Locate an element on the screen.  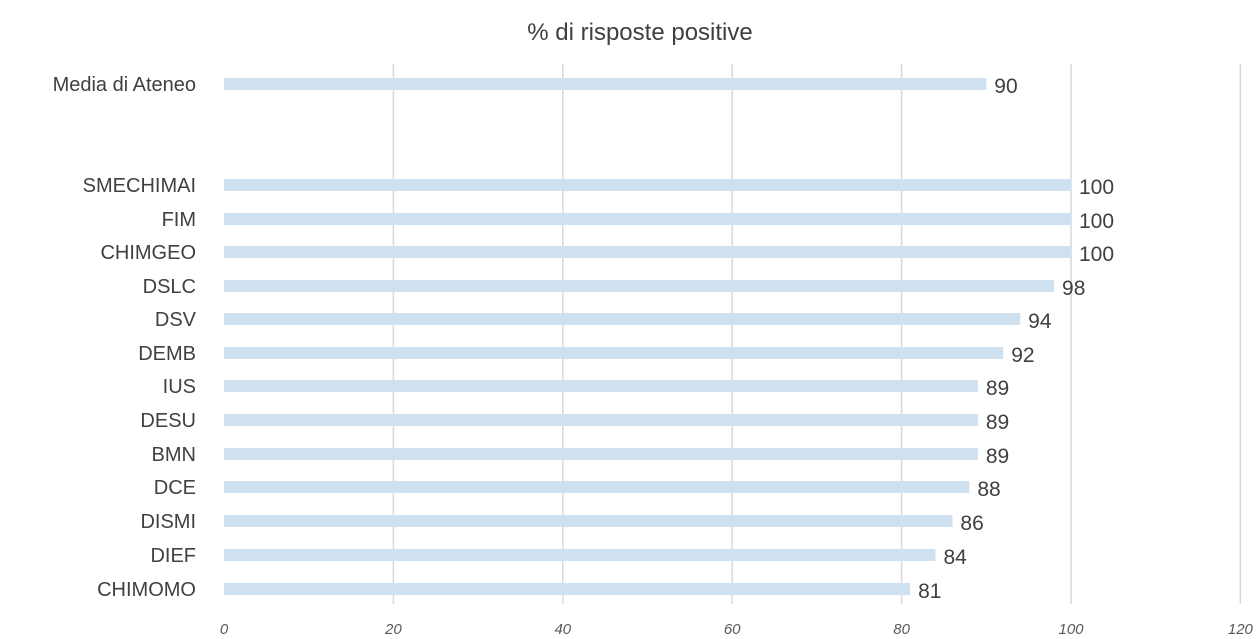
data-label: 86 is located at coordinates (971, 523).